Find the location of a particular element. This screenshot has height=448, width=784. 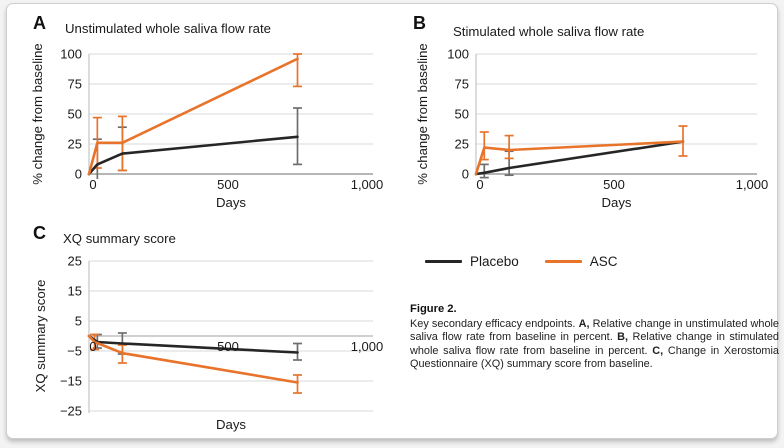

legend-item-asc: ASC is located at coordinates (581, 261).